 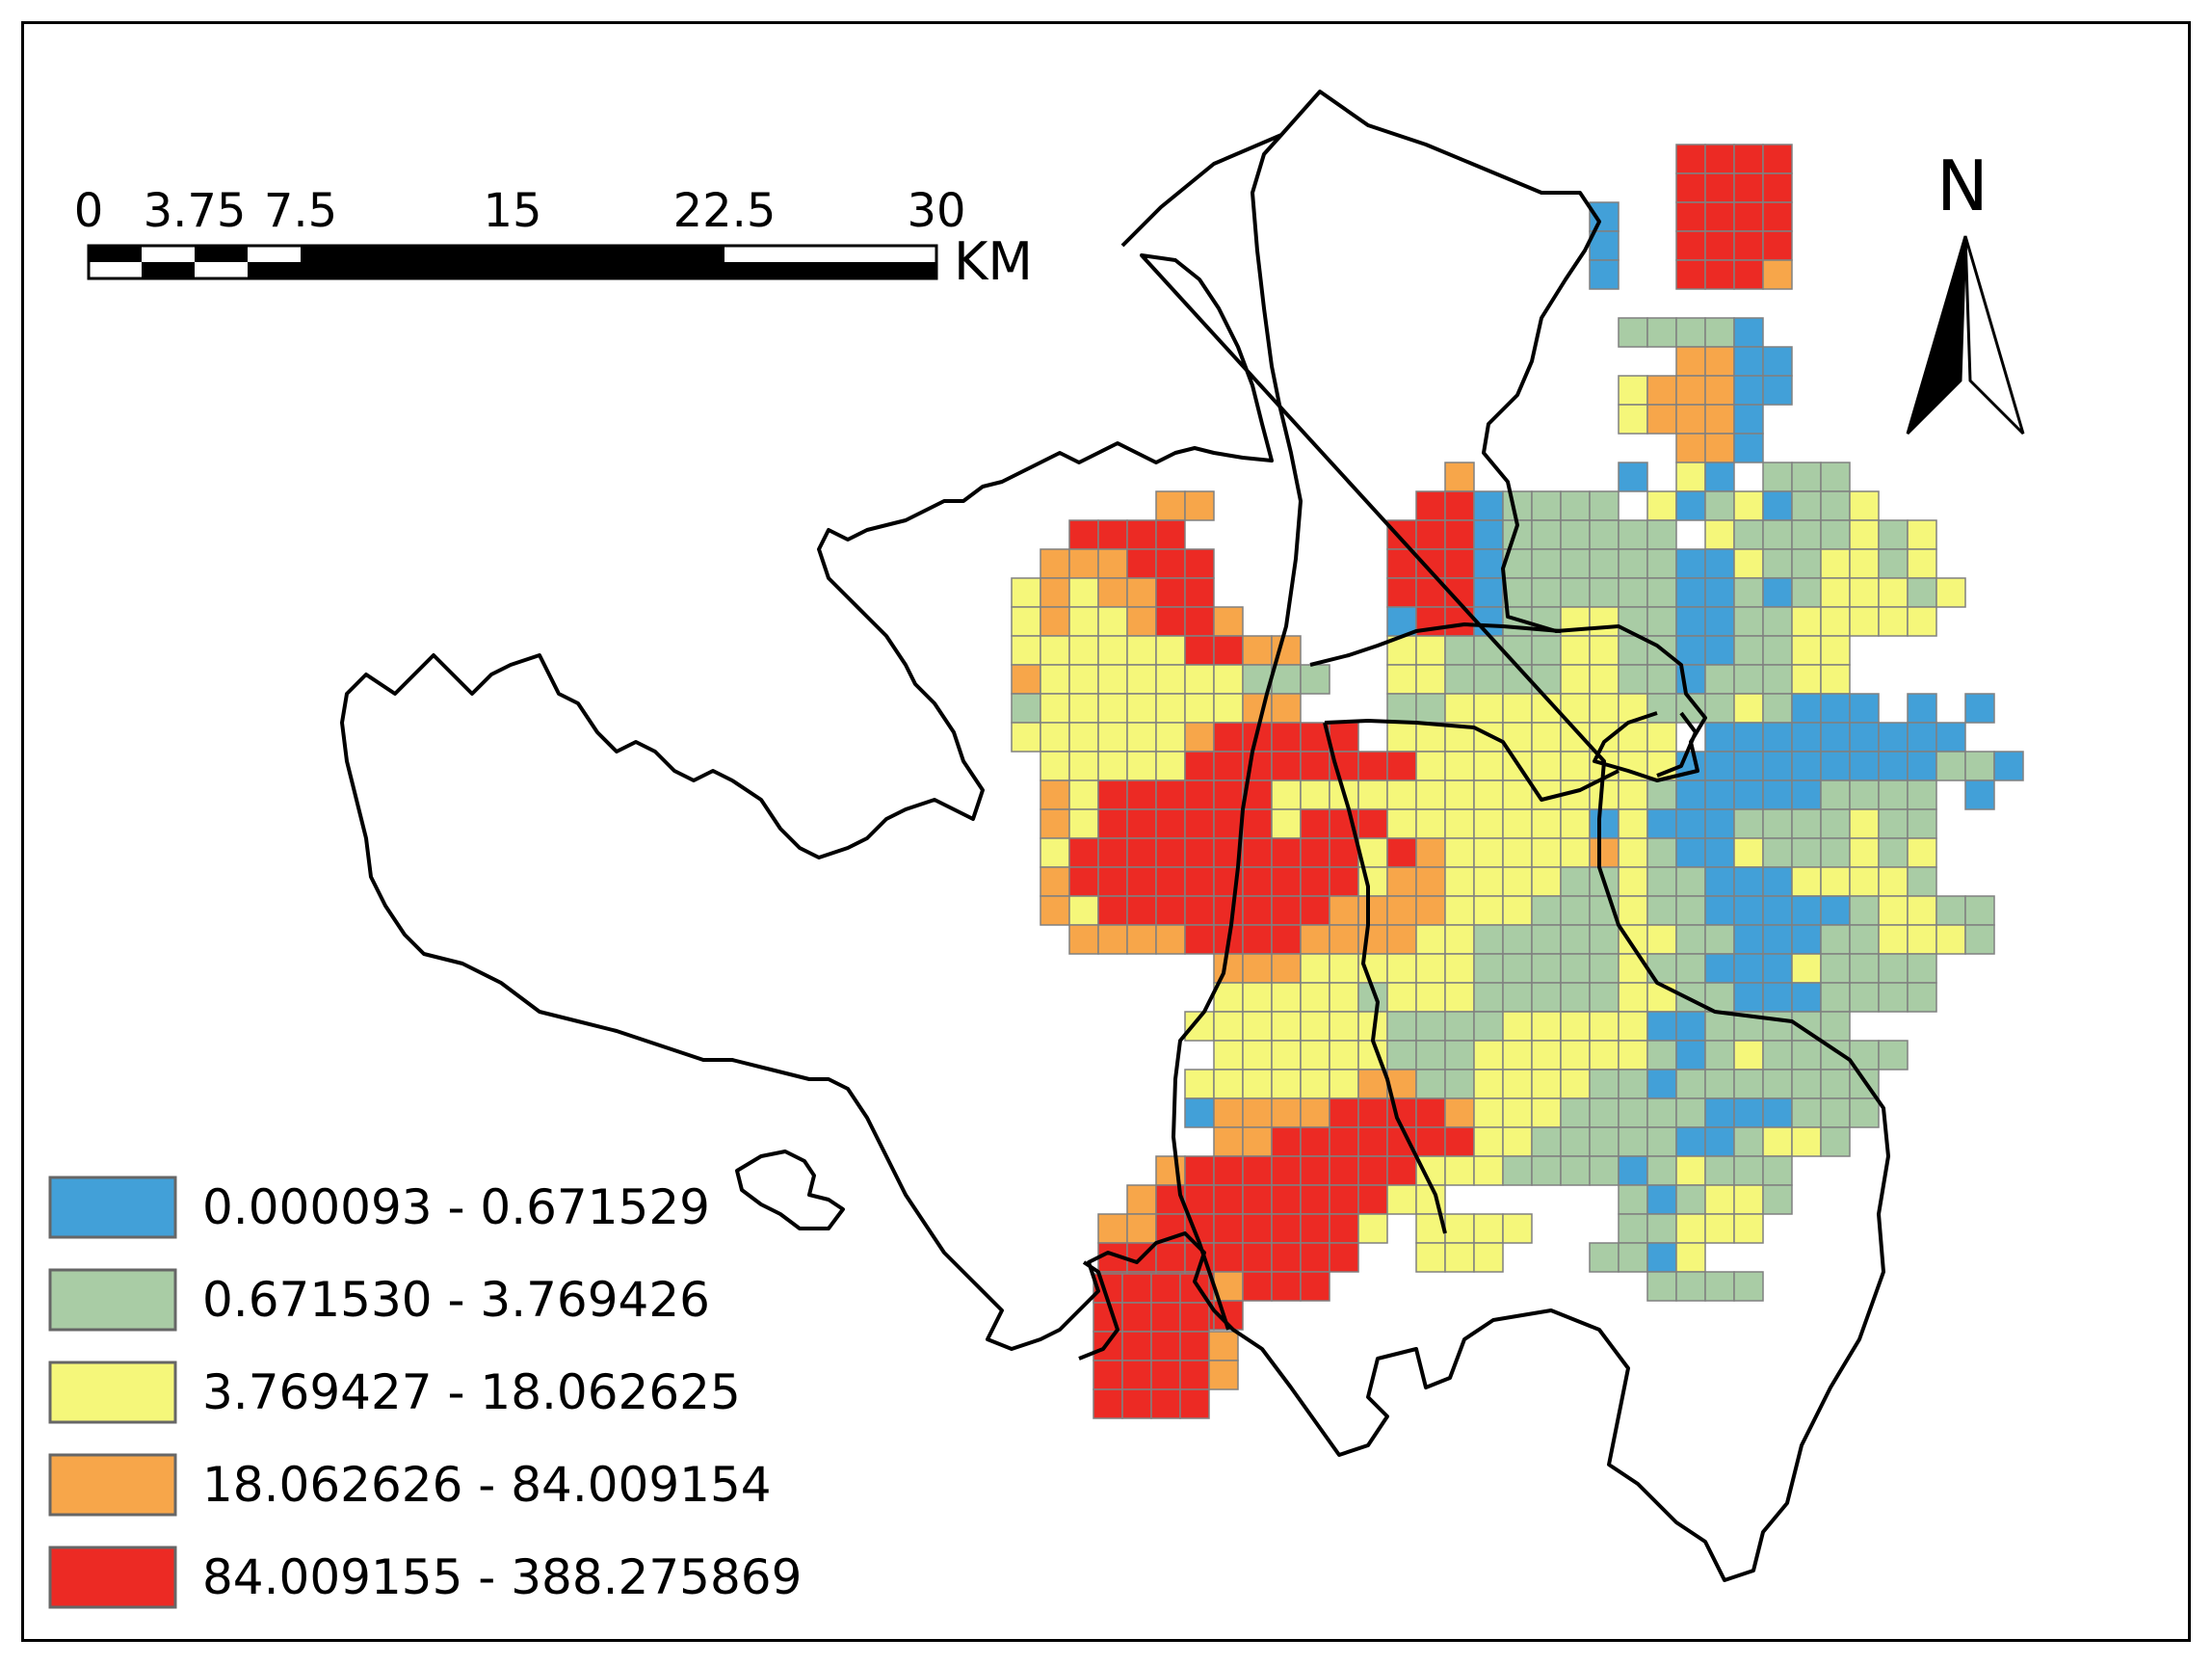 What do you see at coordinates (936, 211) in the screenshot?
I see `scale-tick-label: 30` at bounding box center [936, 211].